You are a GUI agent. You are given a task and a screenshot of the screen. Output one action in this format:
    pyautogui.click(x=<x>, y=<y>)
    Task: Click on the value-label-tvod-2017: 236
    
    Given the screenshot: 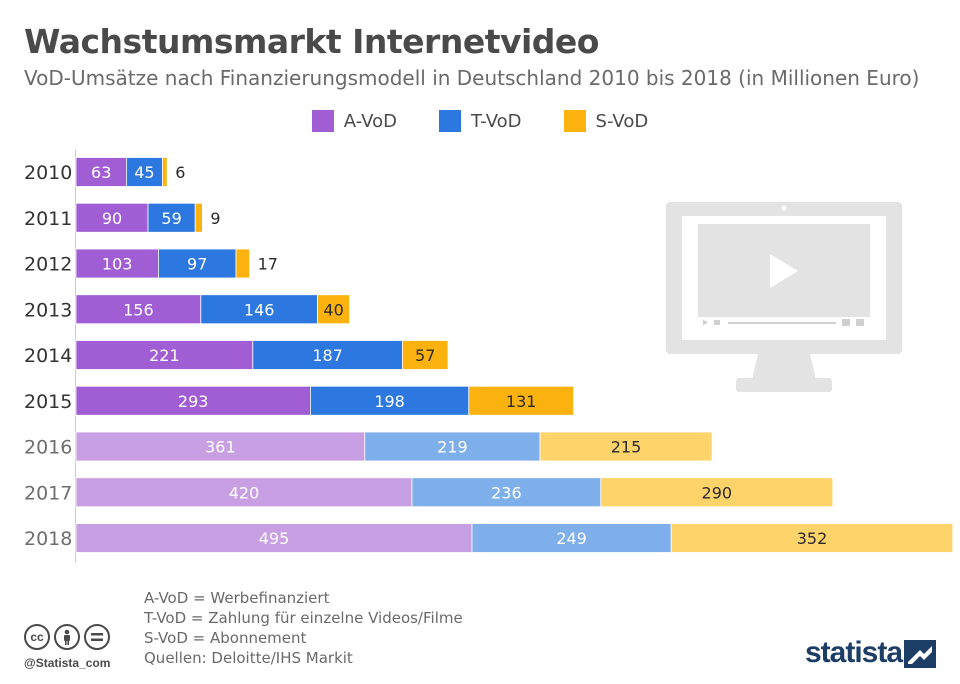 What is the action you would take?
    pyautogui.click(x=506, y=492)
    